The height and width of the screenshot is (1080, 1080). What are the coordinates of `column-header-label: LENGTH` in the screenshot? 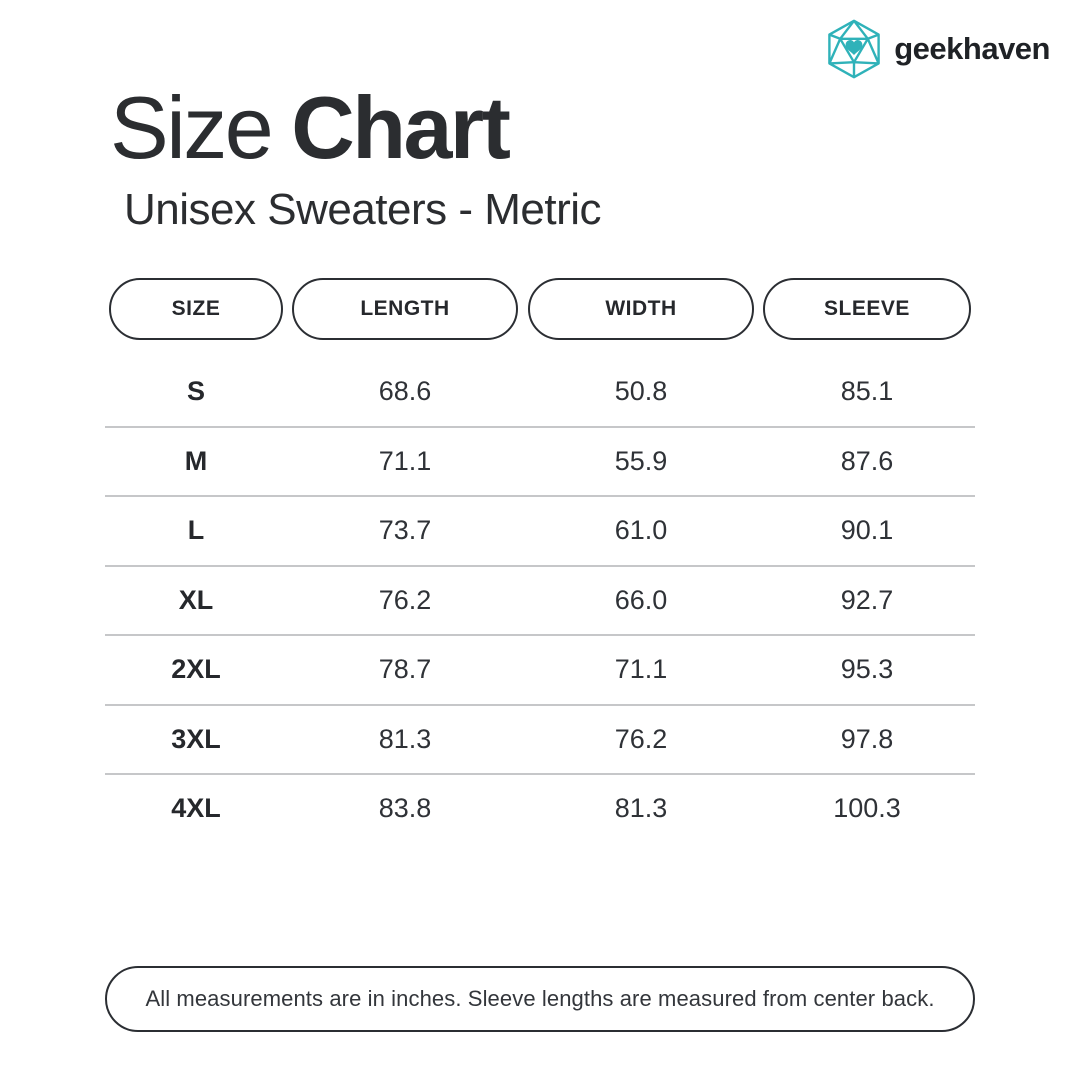 It's located at (405, 308).